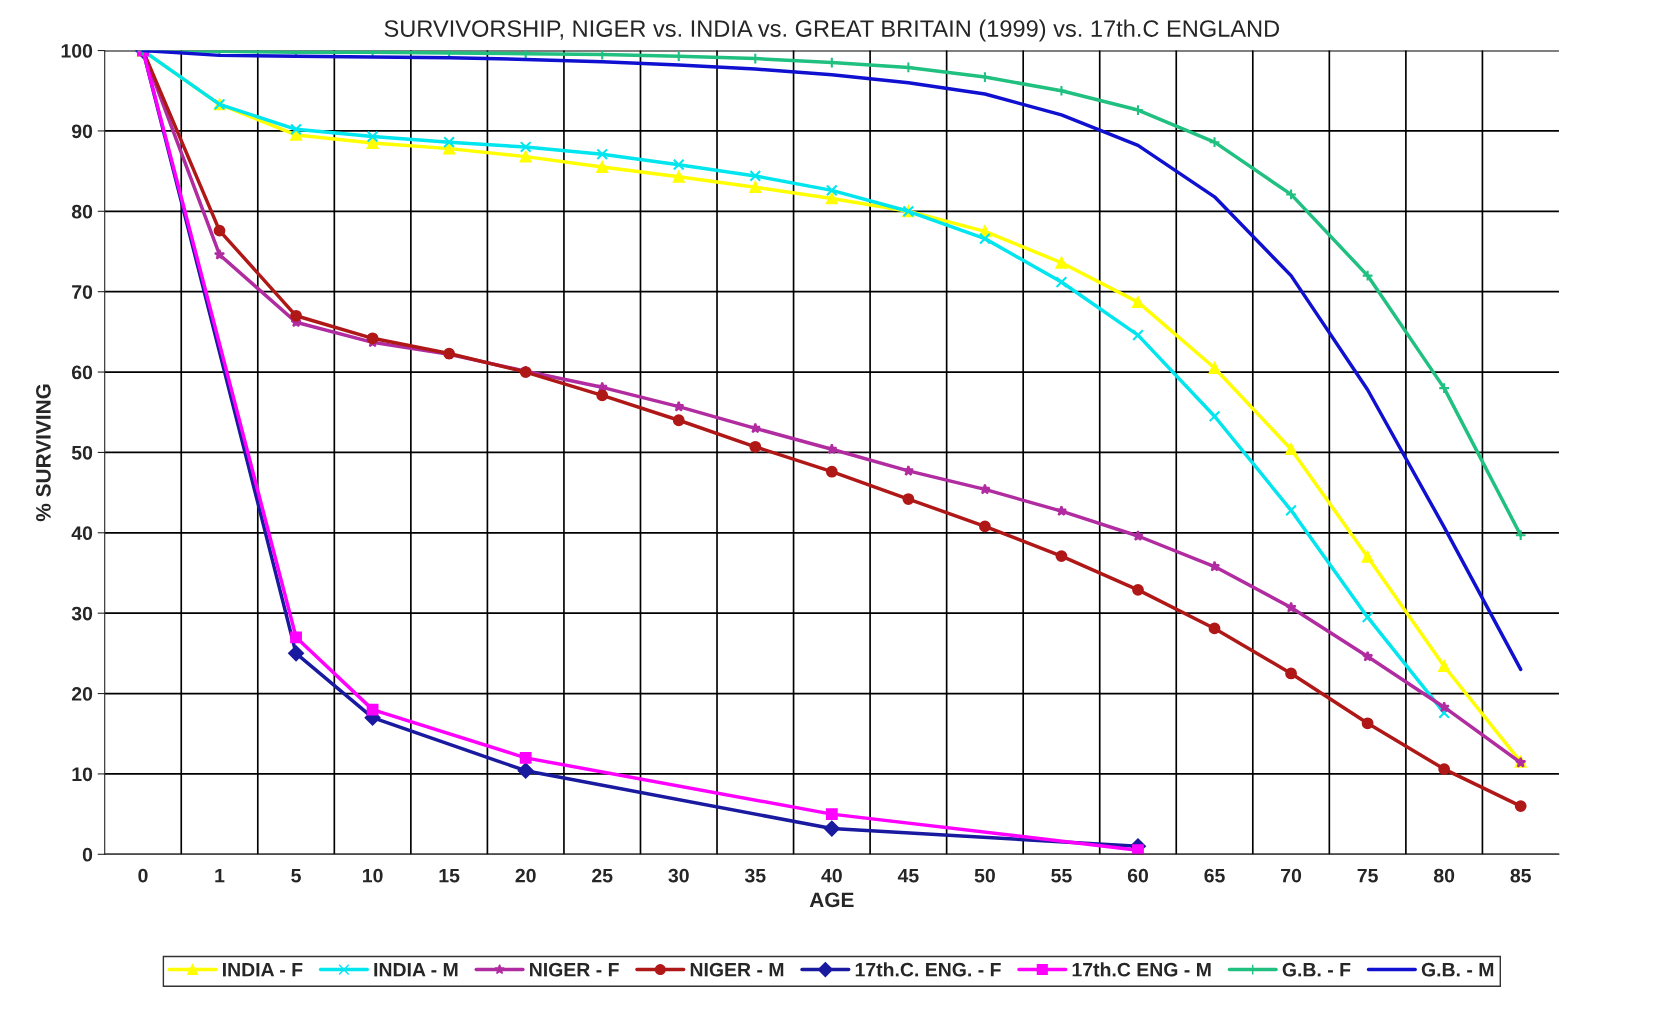 This screenshot has height=1011, width=1662. What do you see at coordinates (1061, 875) in the screenshot?
I see `x-tick-label: 55` at bounding box center [1061, 875].